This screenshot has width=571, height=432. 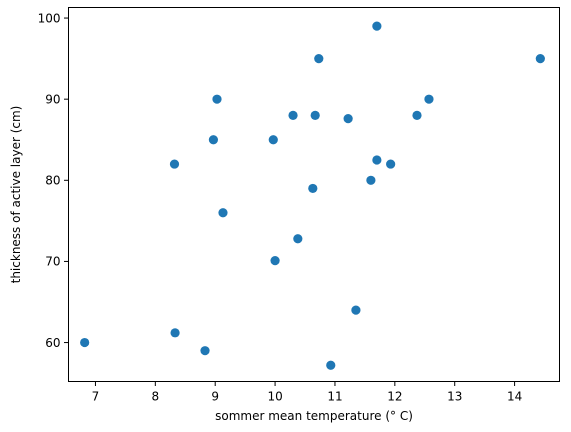 What do you see at coordinates (49, 18) in the screenshot?
I see `y-tick-label: 100` at bounding box center [49, 18].